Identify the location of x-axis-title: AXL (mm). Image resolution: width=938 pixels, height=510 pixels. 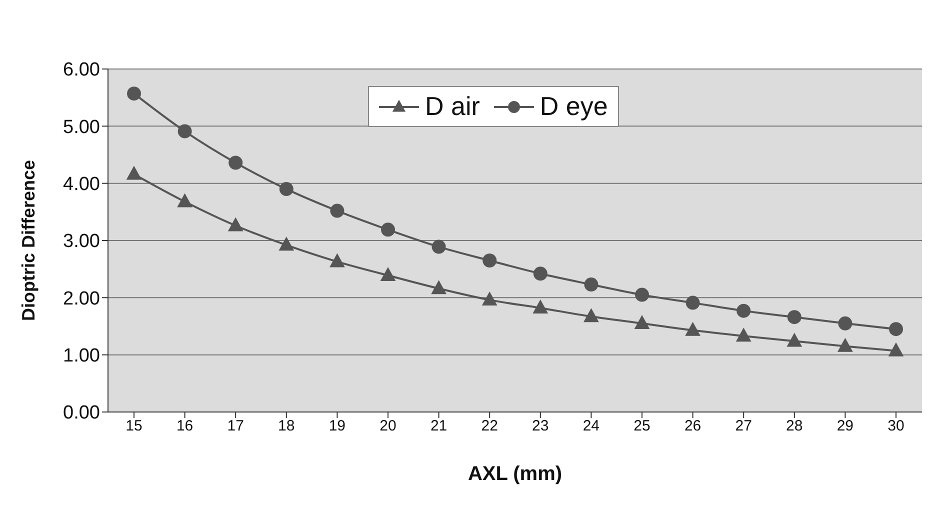
(515, 474).